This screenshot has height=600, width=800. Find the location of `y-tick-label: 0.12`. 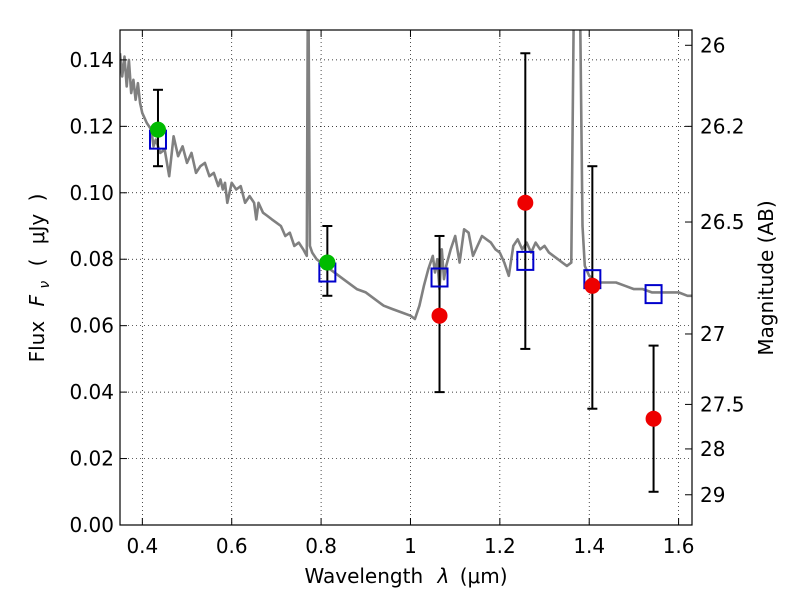

y-tick-label: 0.12 is located at coordinates (91, 126).